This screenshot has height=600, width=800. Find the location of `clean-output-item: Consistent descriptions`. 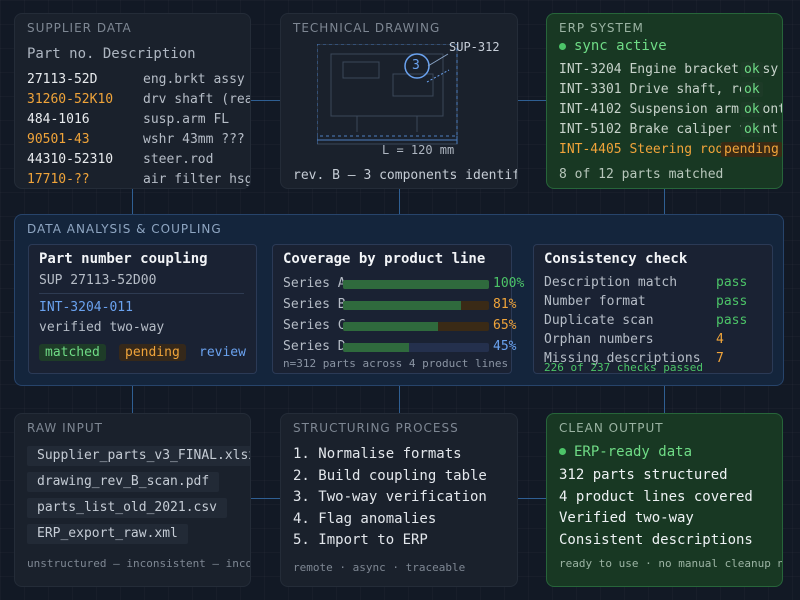

clean-output-item: Consistent descriptions is located at coordinates (656, 539).